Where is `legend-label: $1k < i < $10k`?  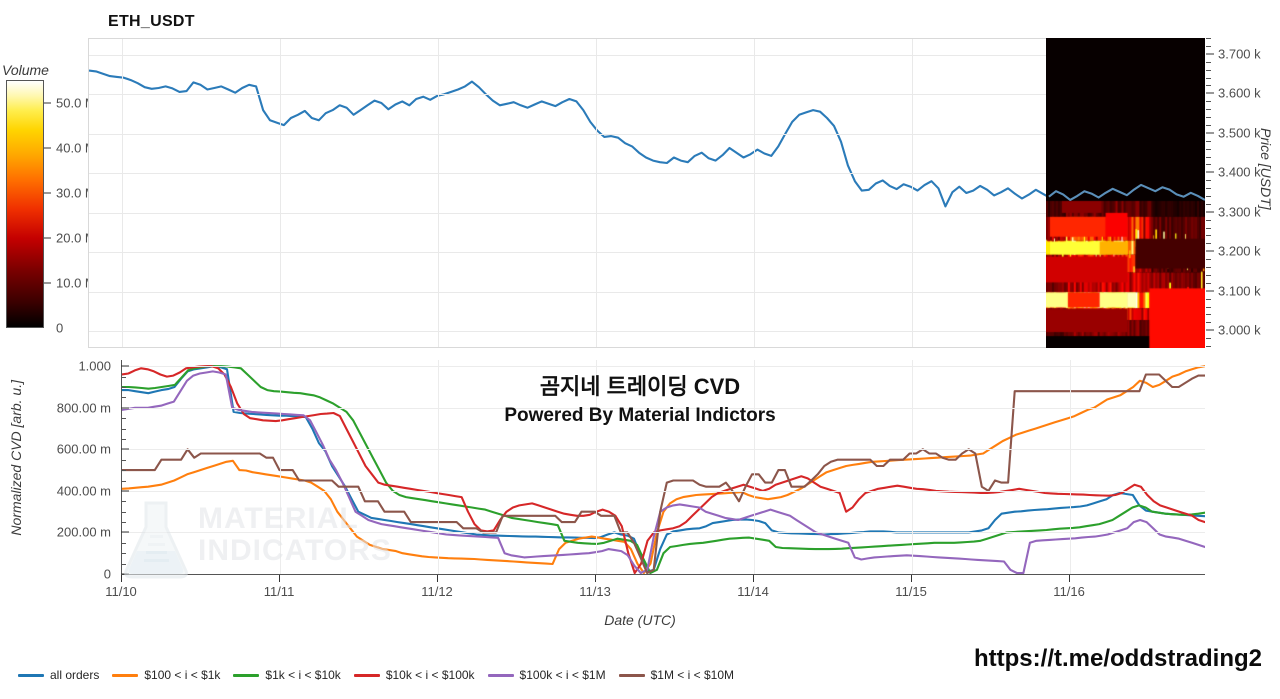 legend-label: $1k < i < $10k is located at coordinates (303, 675).